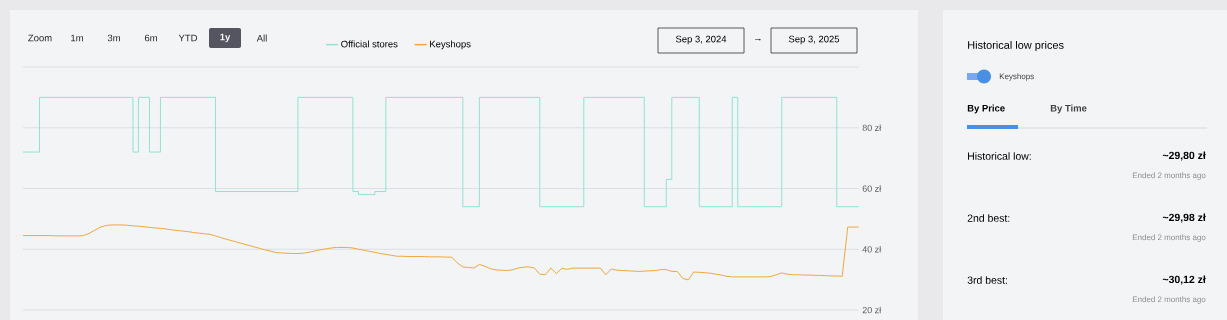  I want to click on legend-label: Official stores, so click(369, 44).